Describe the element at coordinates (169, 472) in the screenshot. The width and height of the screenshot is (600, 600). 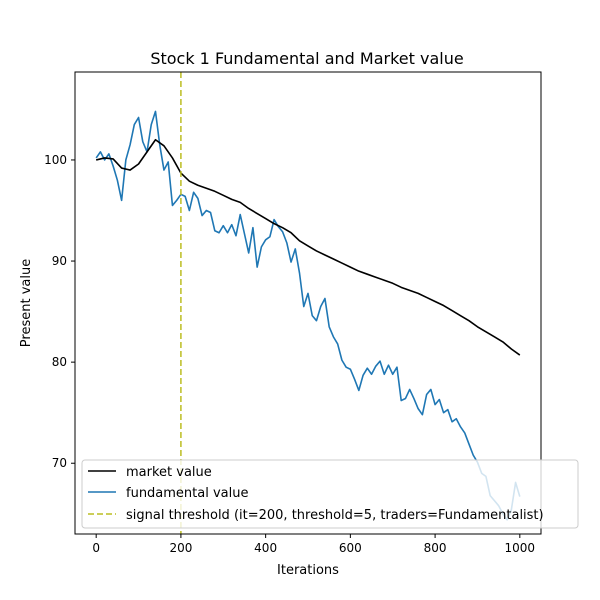
I see `legend-label-market: market value` at that location.